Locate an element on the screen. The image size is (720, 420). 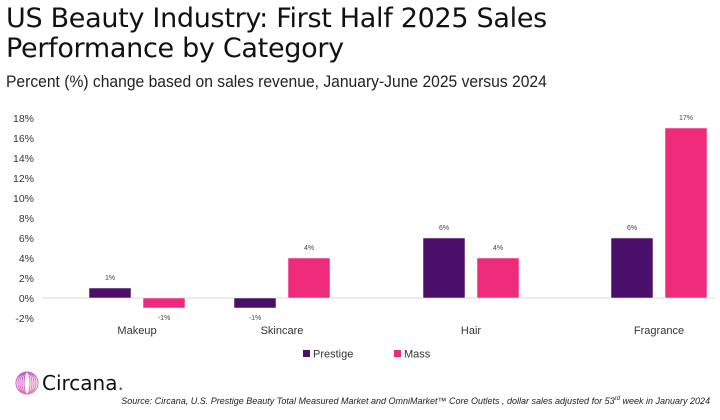
data-label: 17% is located at coordinates (686, 118).